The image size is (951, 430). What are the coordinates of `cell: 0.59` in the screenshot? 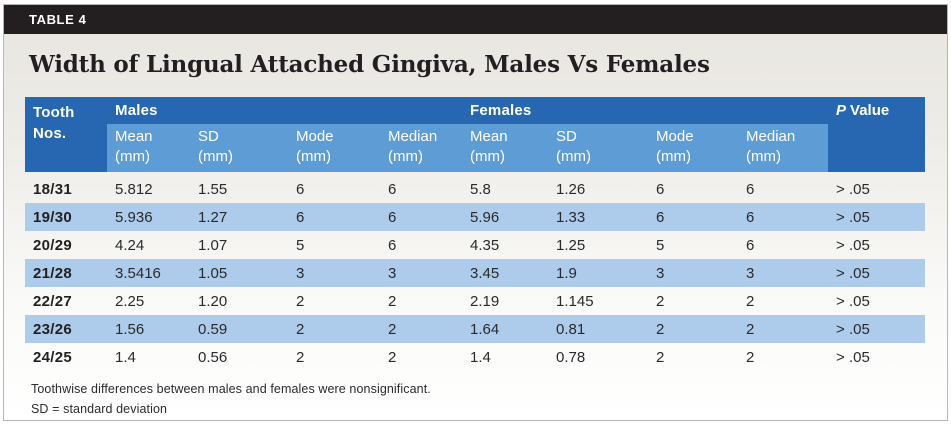 It's located at (239, 329).